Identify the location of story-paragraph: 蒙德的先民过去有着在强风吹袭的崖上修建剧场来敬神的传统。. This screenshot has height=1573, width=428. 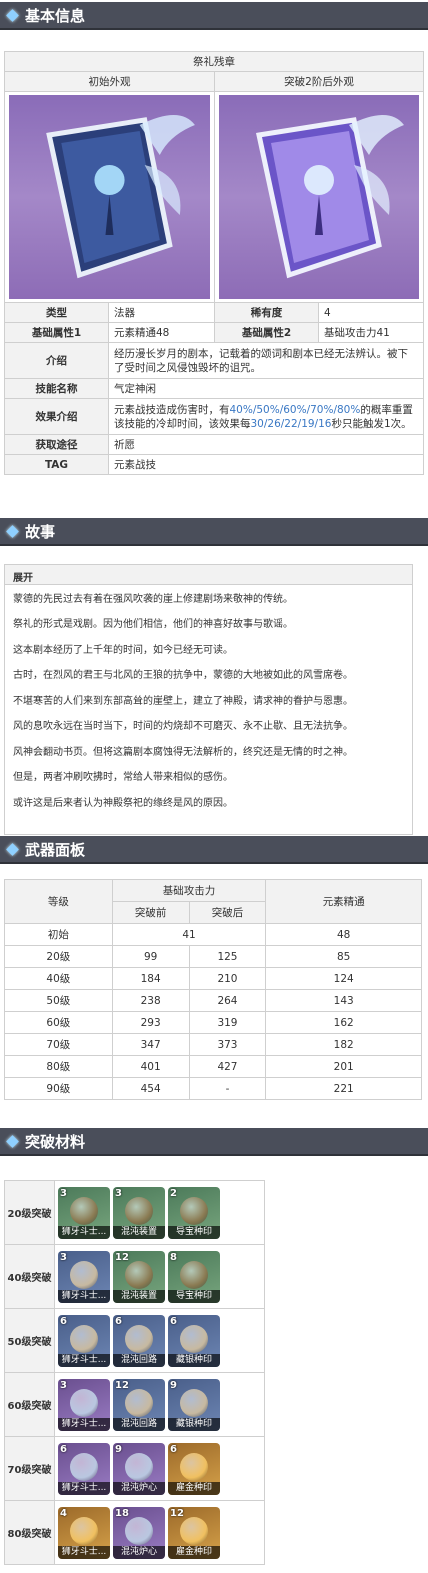
(153, 599).